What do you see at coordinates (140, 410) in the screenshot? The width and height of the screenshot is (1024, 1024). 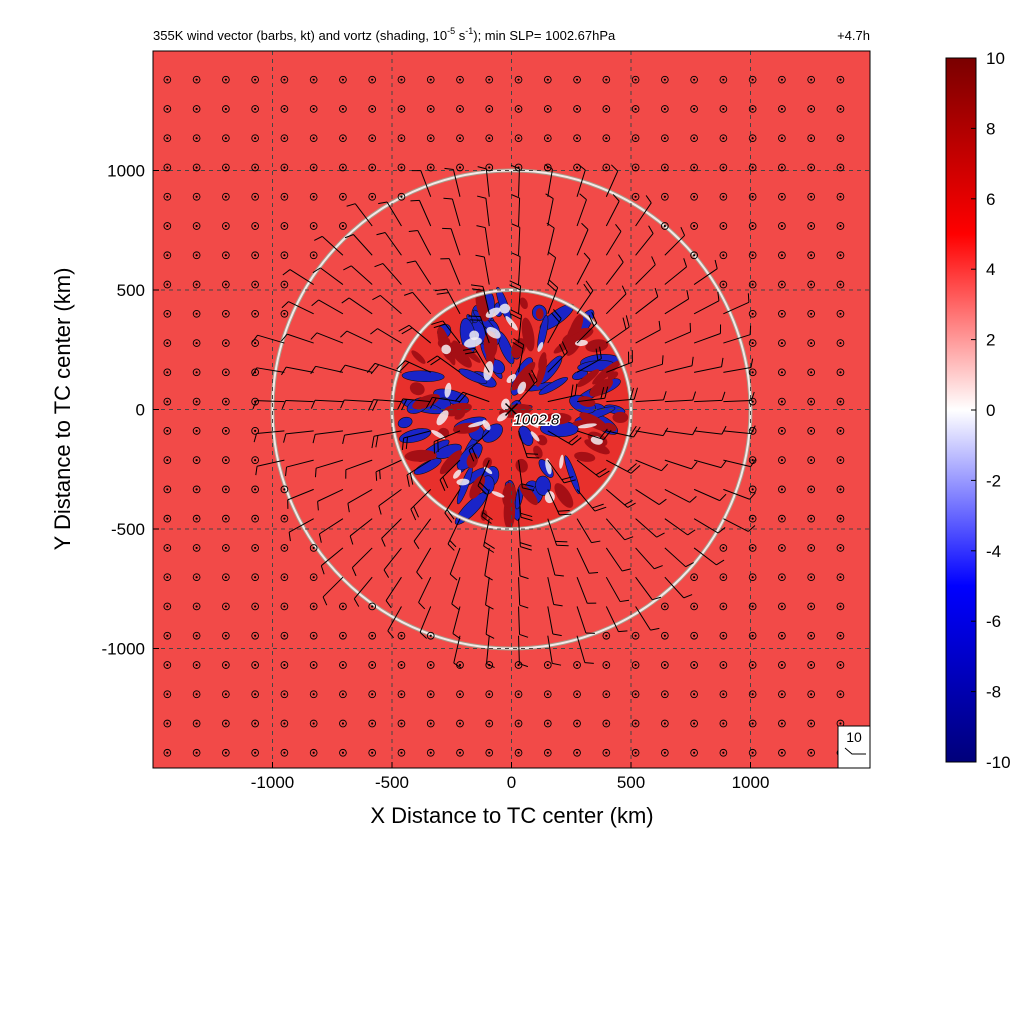 I see `y-tick-label: 0` at bounding box center [140, 410].